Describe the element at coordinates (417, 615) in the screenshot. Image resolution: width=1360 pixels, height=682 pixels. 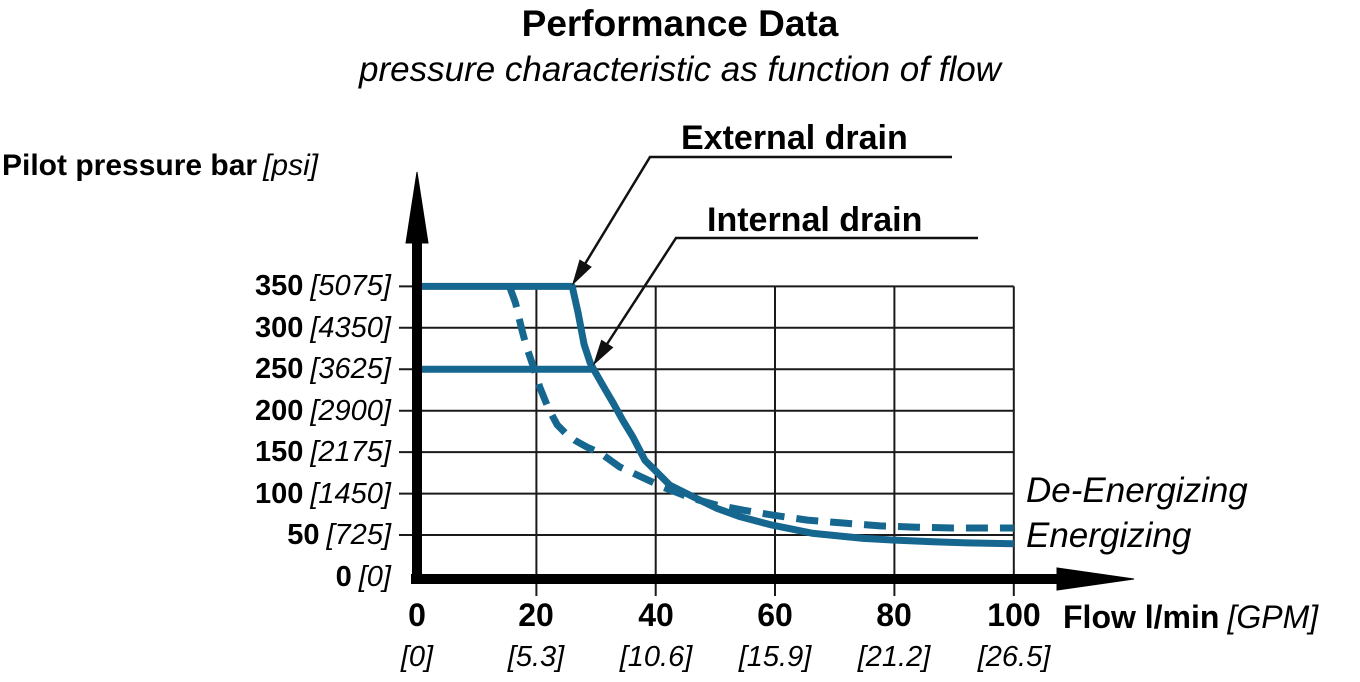
I see `x-tick-0: 0` at that location.